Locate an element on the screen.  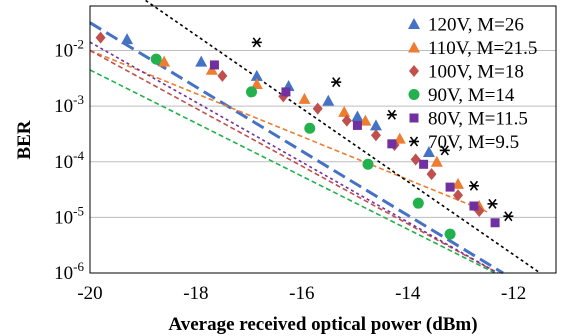
y-tick-label: 10⁻⁵ is located at coordinates (69, 215).